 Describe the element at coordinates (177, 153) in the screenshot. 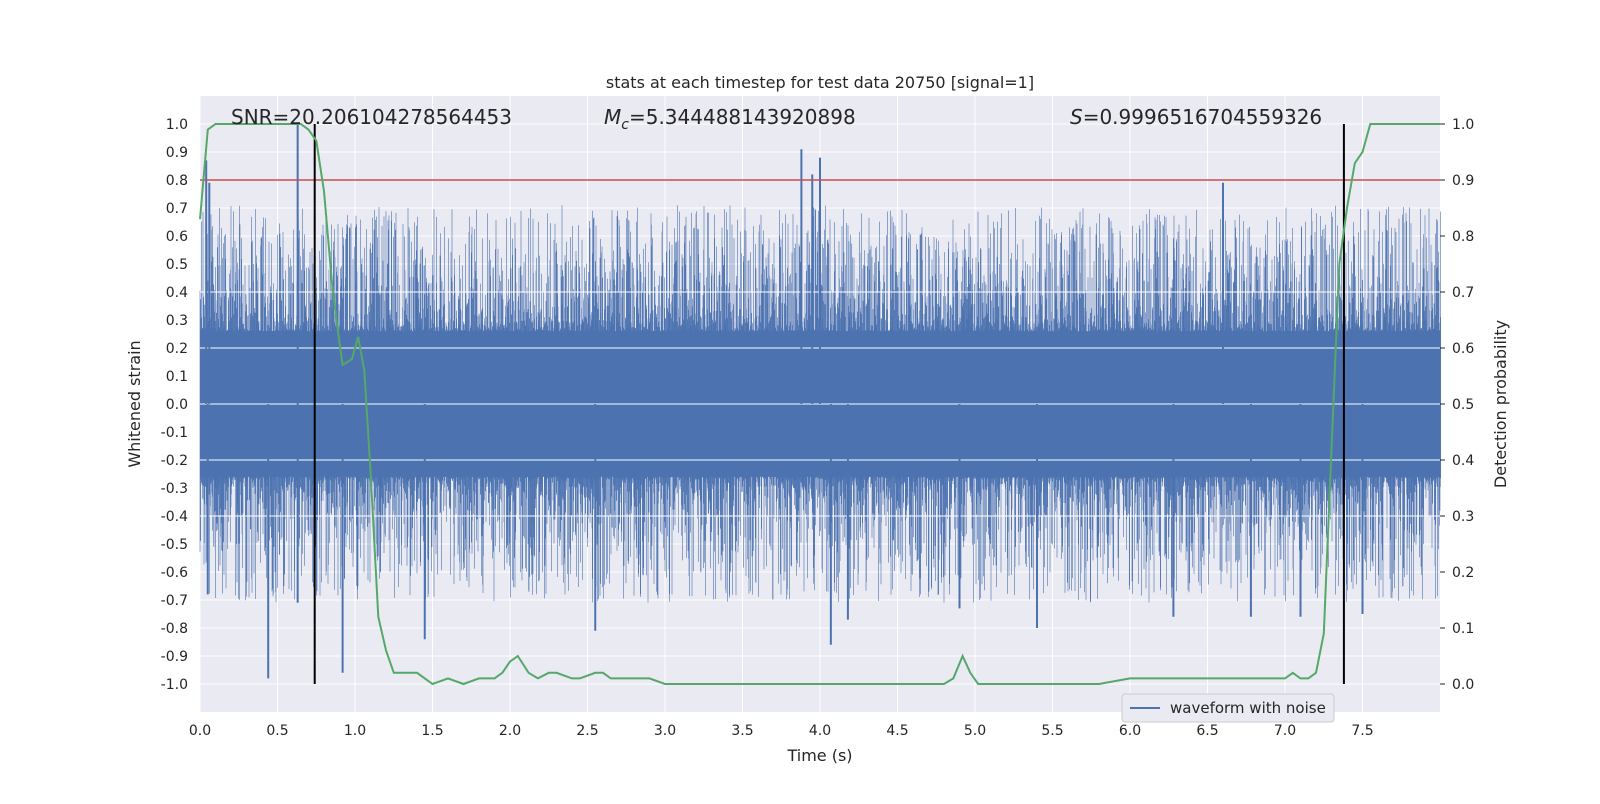

I see `y-tick-label: 0.9` at that location.